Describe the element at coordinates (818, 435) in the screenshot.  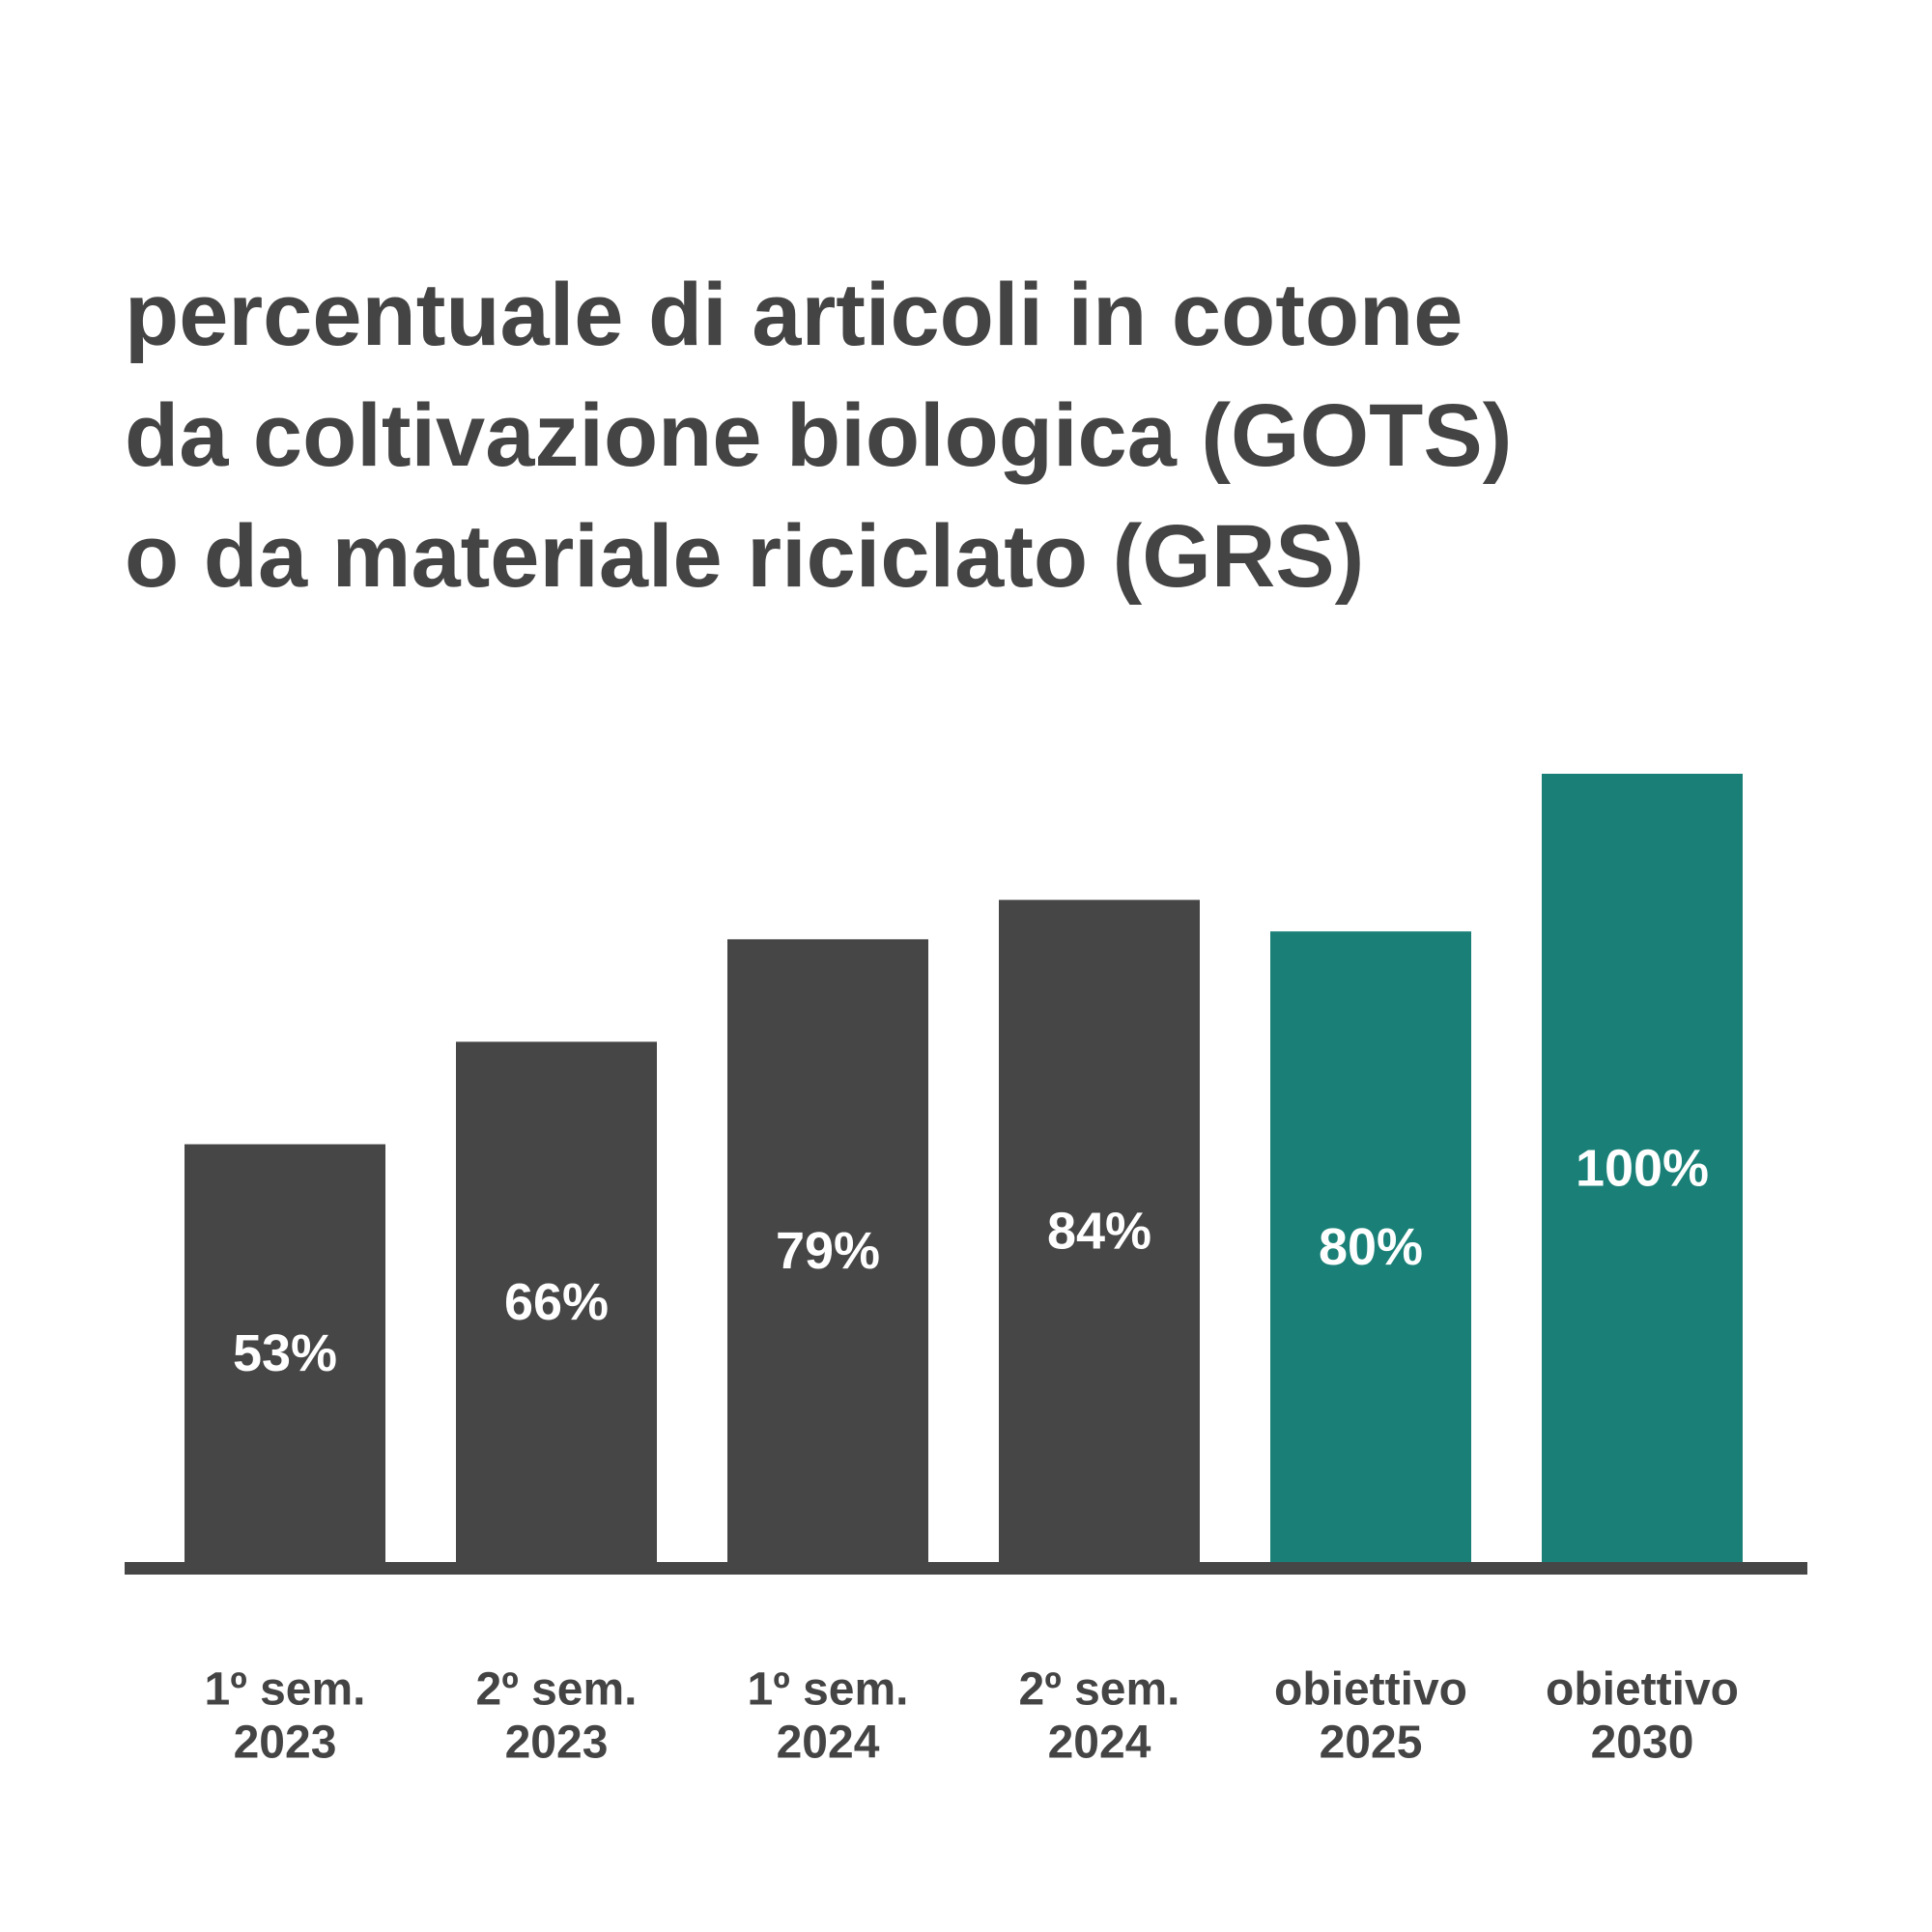
I see `chart-title: da coltivazione biologica (GOTS)` at that location.